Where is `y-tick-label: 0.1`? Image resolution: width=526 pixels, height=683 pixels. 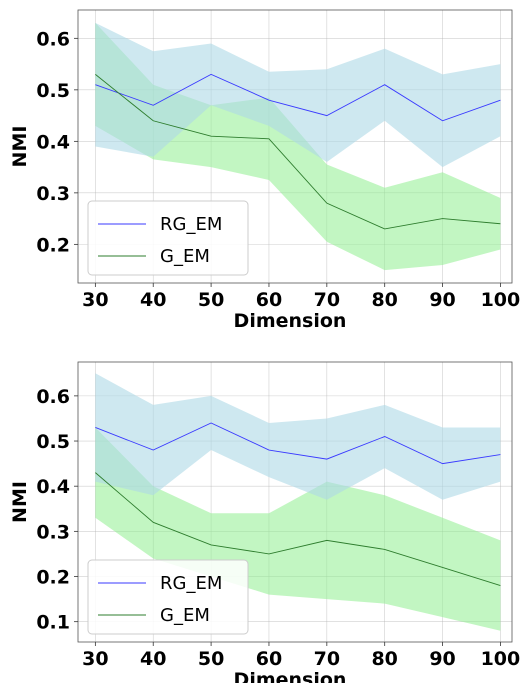 y-tick-label: 0.1 is located at coordinates (53, 623).